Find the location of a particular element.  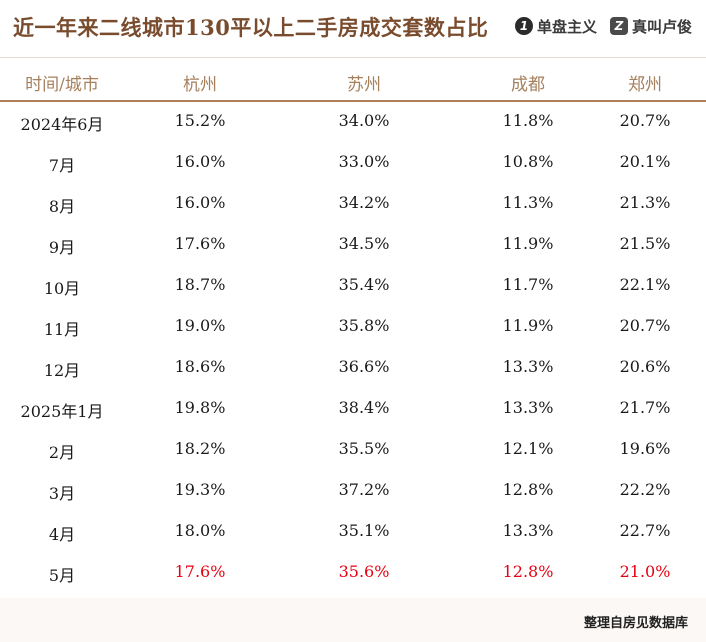

cell-chengdu: 11.3% is located at coordinates (528, 202).